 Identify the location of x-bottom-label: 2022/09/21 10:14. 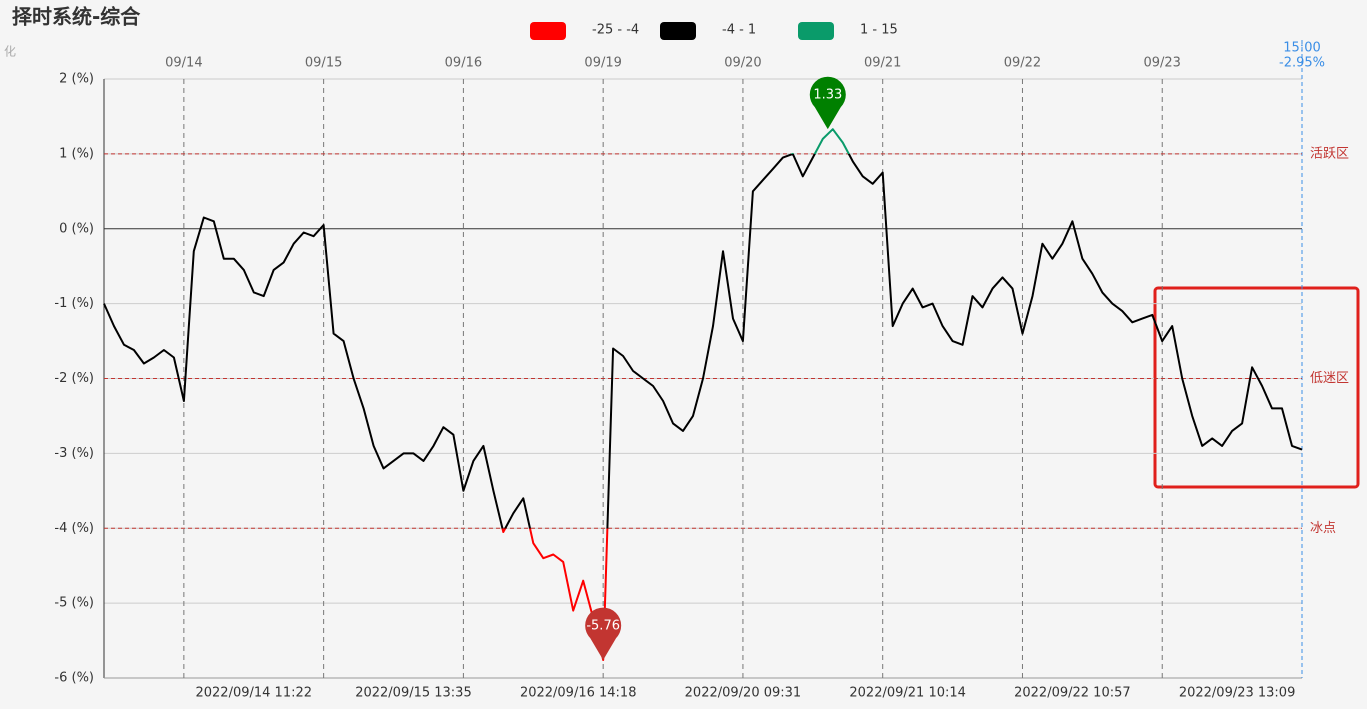
(907, 693).